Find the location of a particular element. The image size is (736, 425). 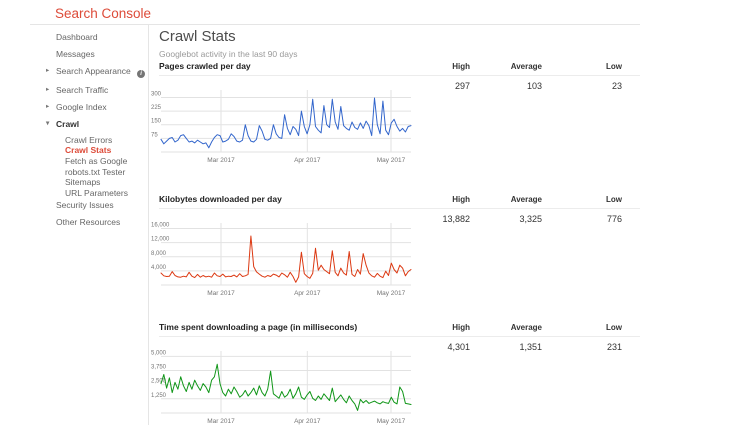

sidebar-item-search-traffic: ▸ Search Traffic is located at coordinates (94, 90).